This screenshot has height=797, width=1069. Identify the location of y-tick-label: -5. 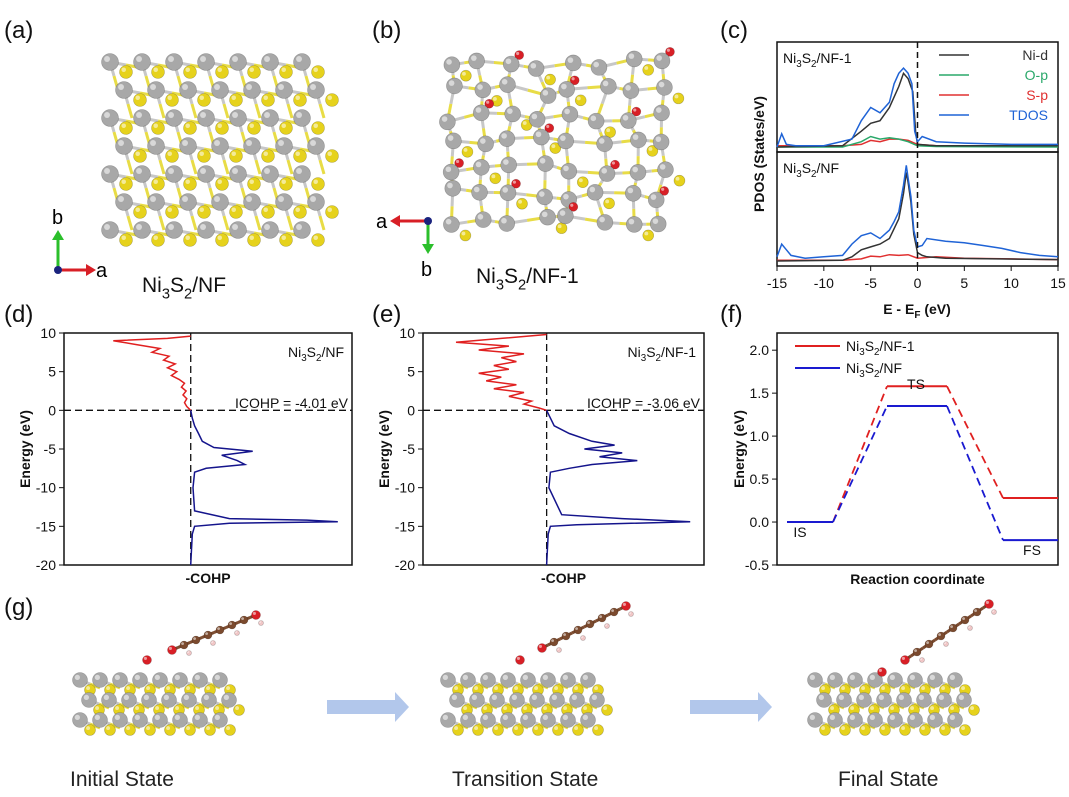
(409, 449).